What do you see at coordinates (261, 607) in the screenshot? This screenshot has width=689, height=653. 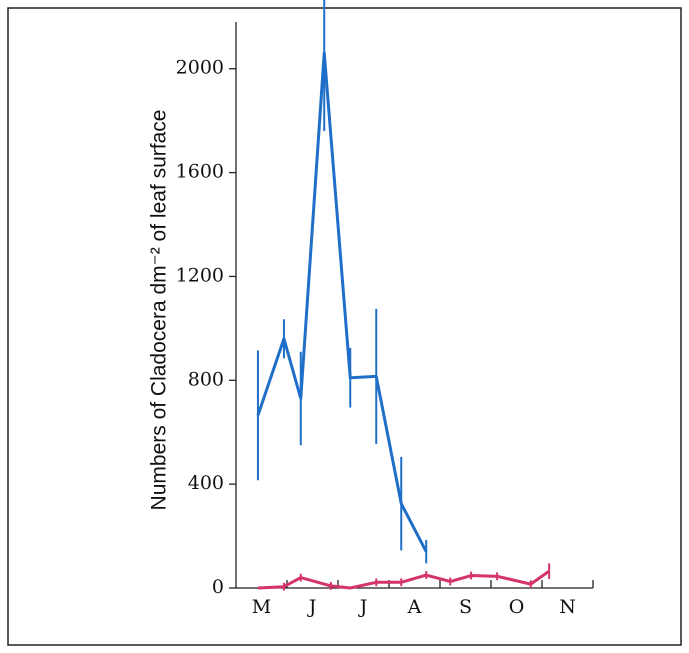 I see `x-tick-label: M` at bounding box center [261, 607].